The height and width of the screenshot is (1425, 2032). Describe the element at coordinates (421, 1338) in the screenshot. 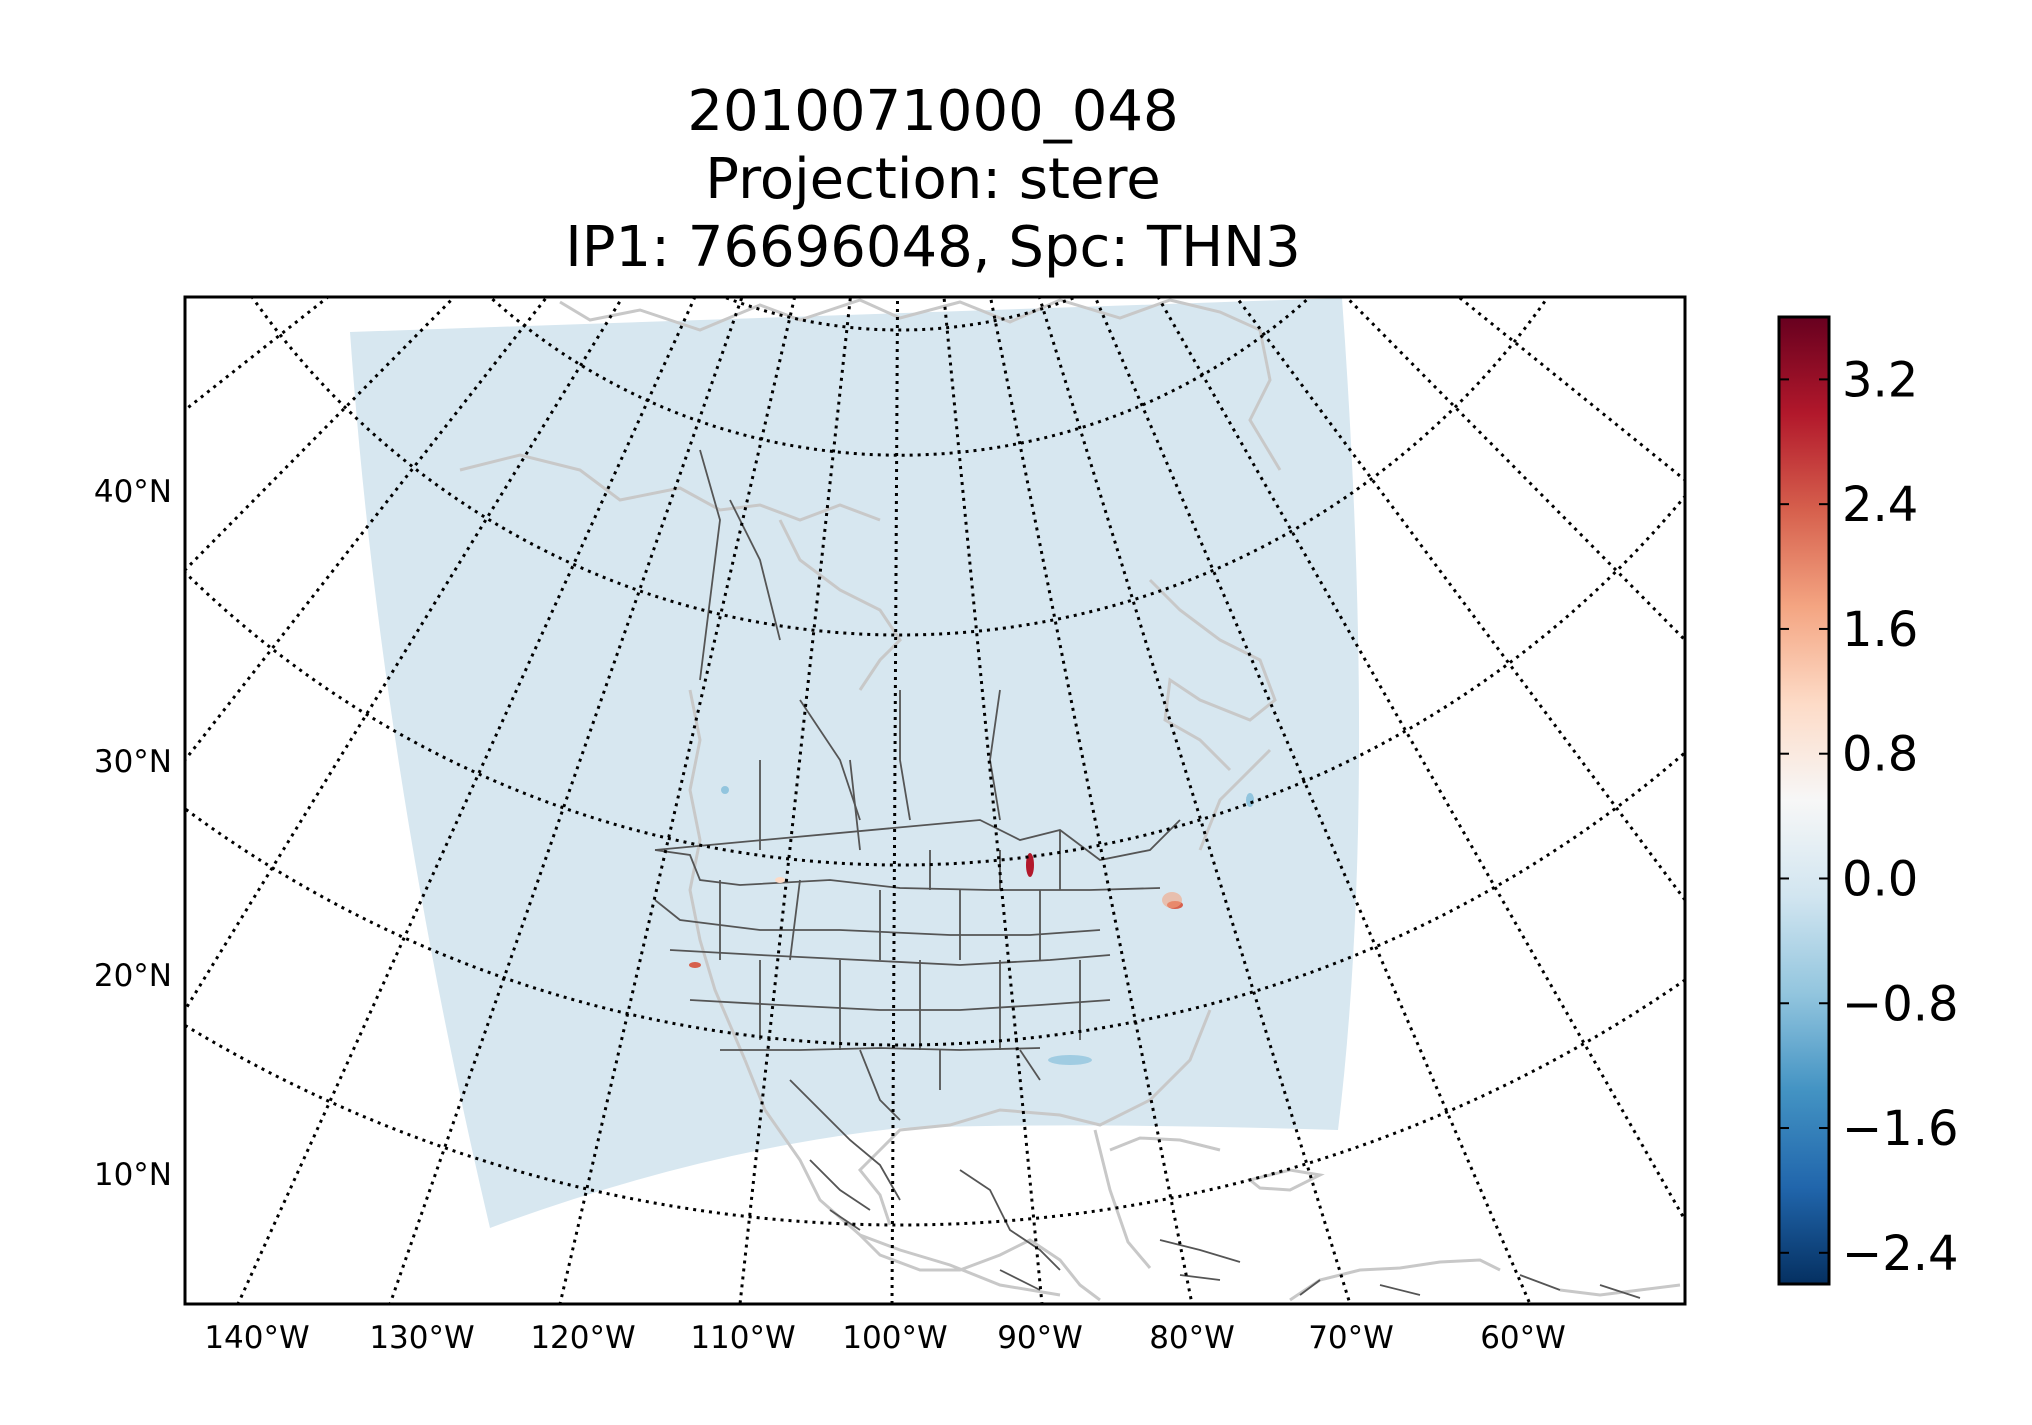

I see `lon-label-130w: 130°W` at that location.